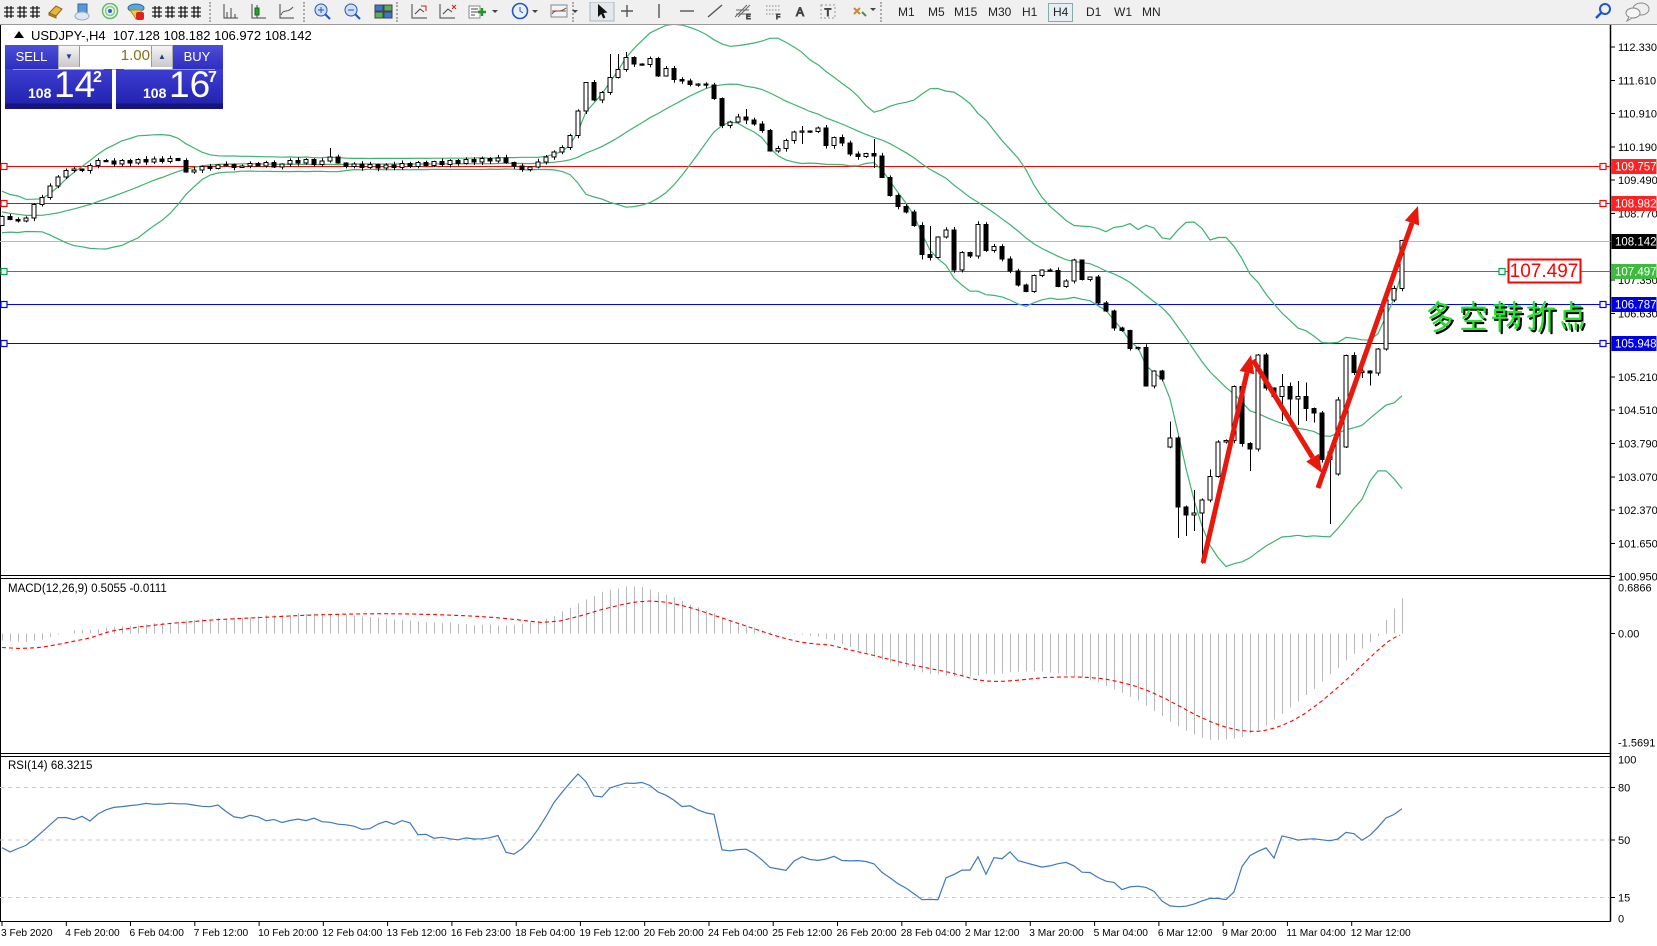  I want to click on svg-text: 104.510, so click(1637, 411).